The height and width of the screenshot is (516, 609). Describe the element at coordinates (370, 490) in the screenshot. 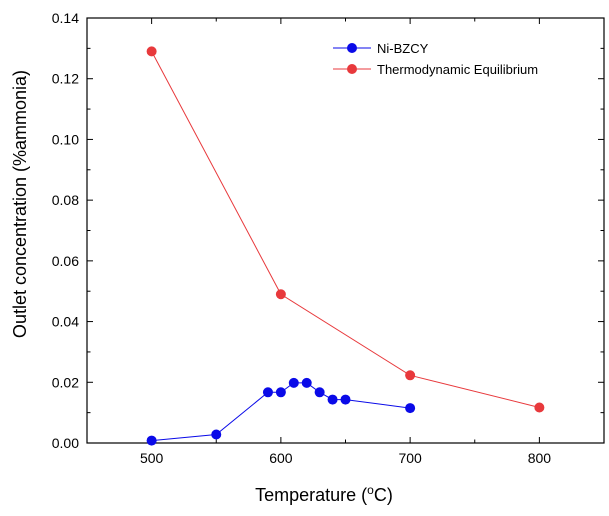

I see `x-axis-title-degree: o` at that location.